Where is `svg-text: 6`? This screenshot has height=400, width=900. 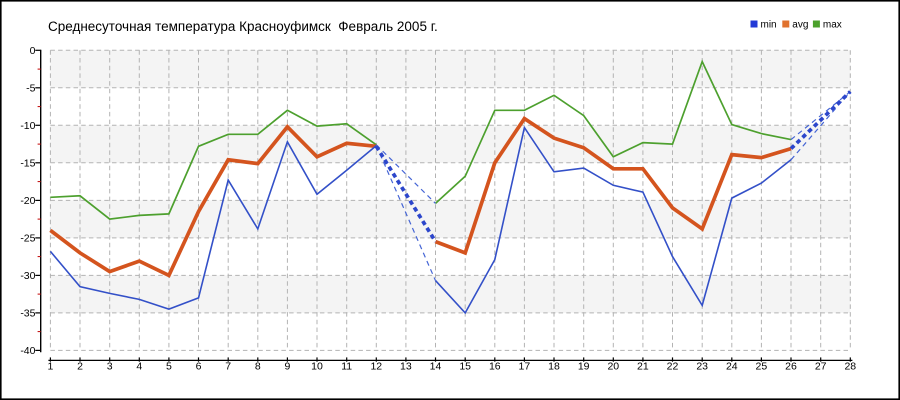
svg-text: 6 is located at coordinates (199, 367).